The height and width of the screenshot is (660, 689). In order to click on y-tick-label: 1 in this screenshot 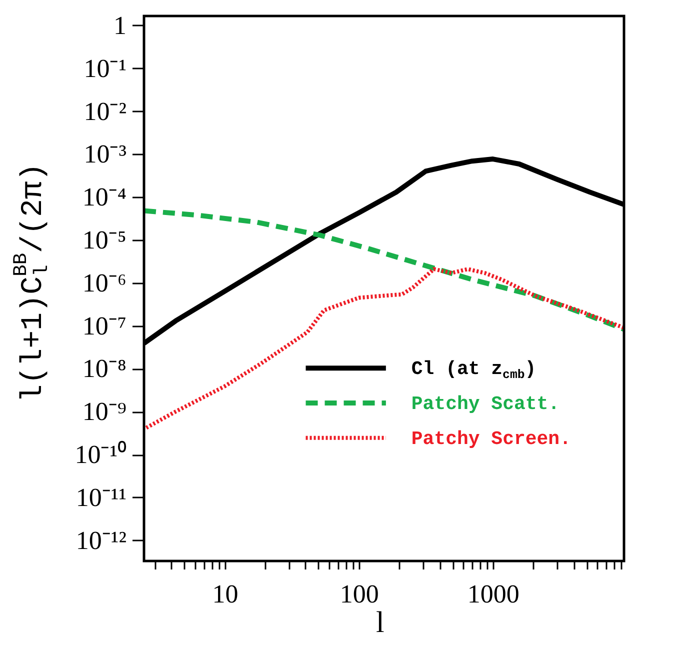, I will do `click(120, 25)`.